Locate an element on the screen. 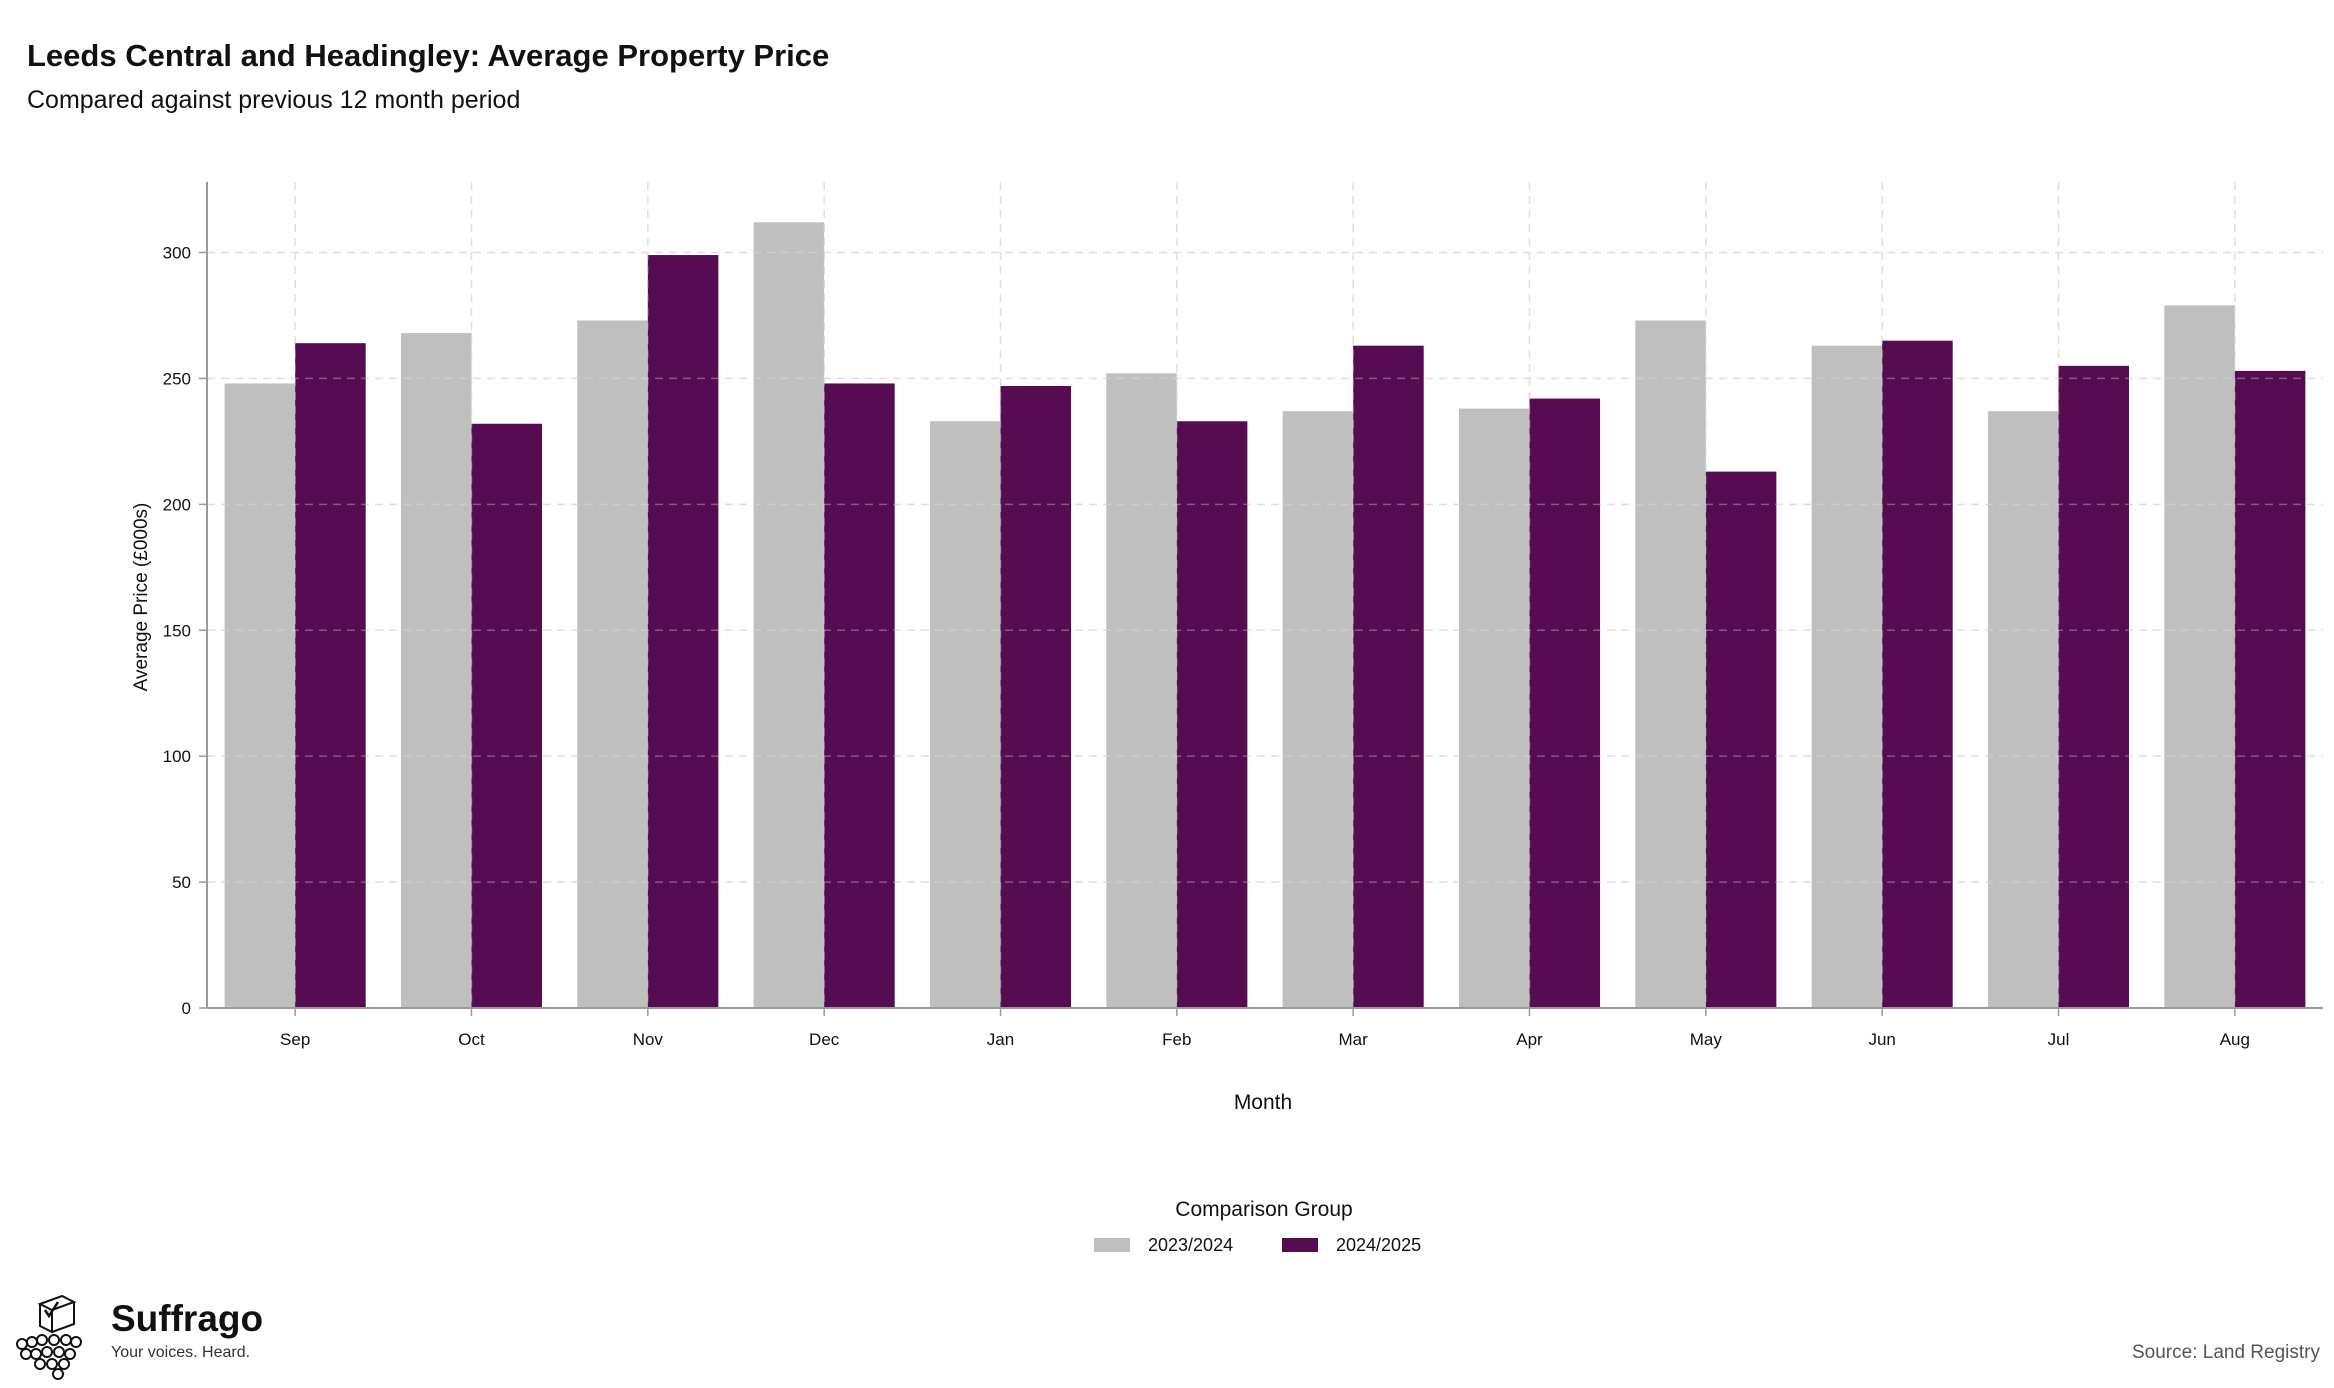  x-tick-label-mar: Mar is located at coordinates (1354, 1039).